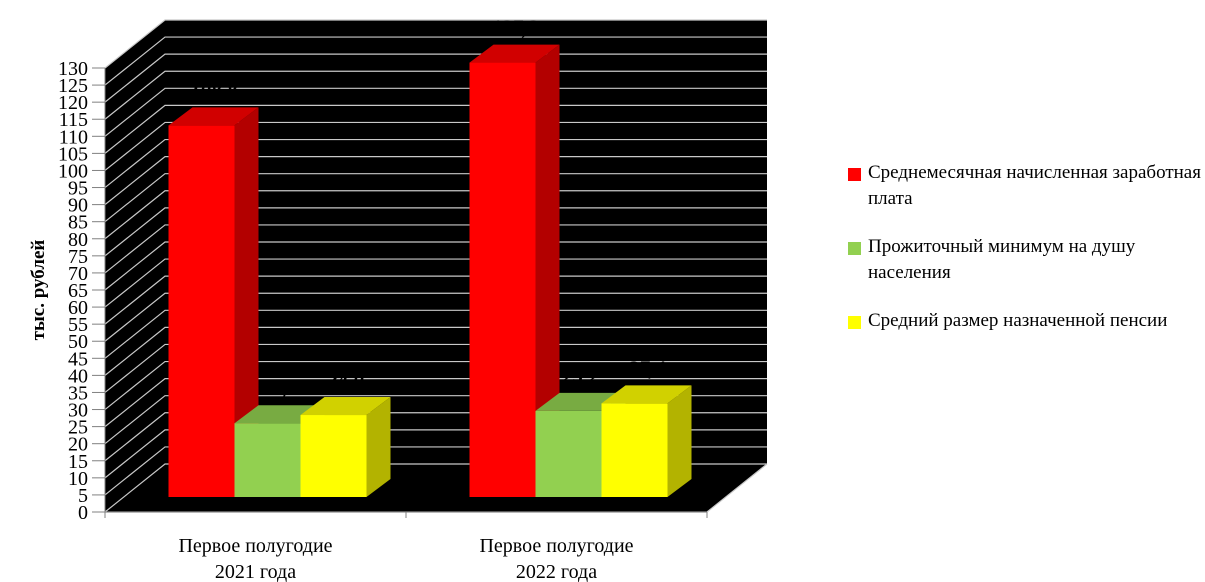 This screenshot has height=582, width=1205. I want to click on data-label: 127,2, so click(515, 28).